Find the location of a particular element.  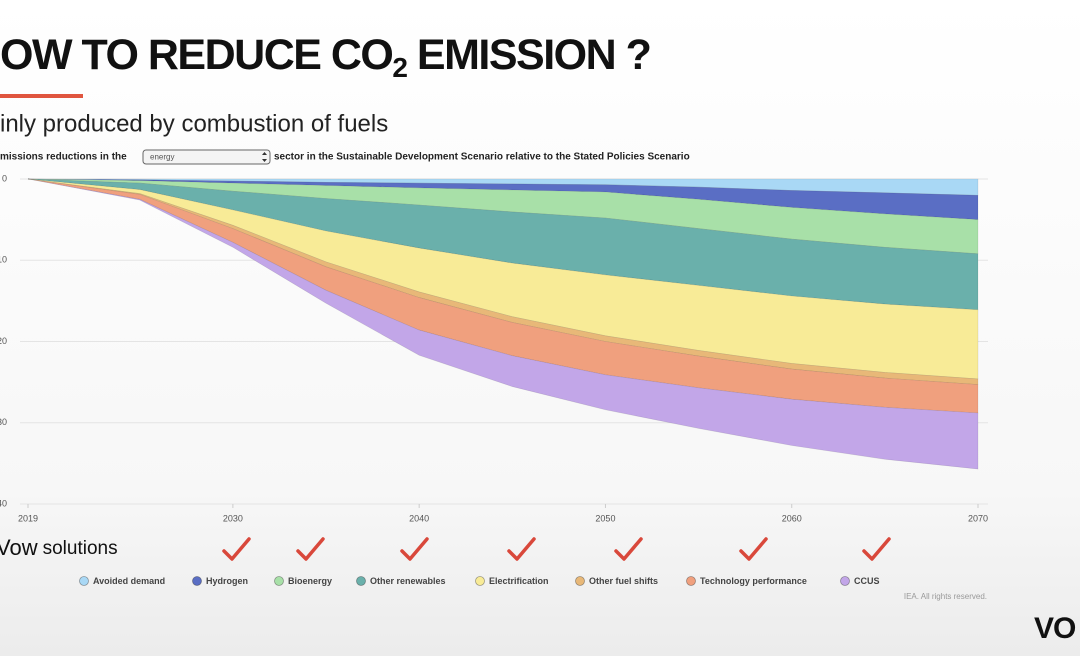

legend-label: Avoided demand is located at coordinates (129, 581).